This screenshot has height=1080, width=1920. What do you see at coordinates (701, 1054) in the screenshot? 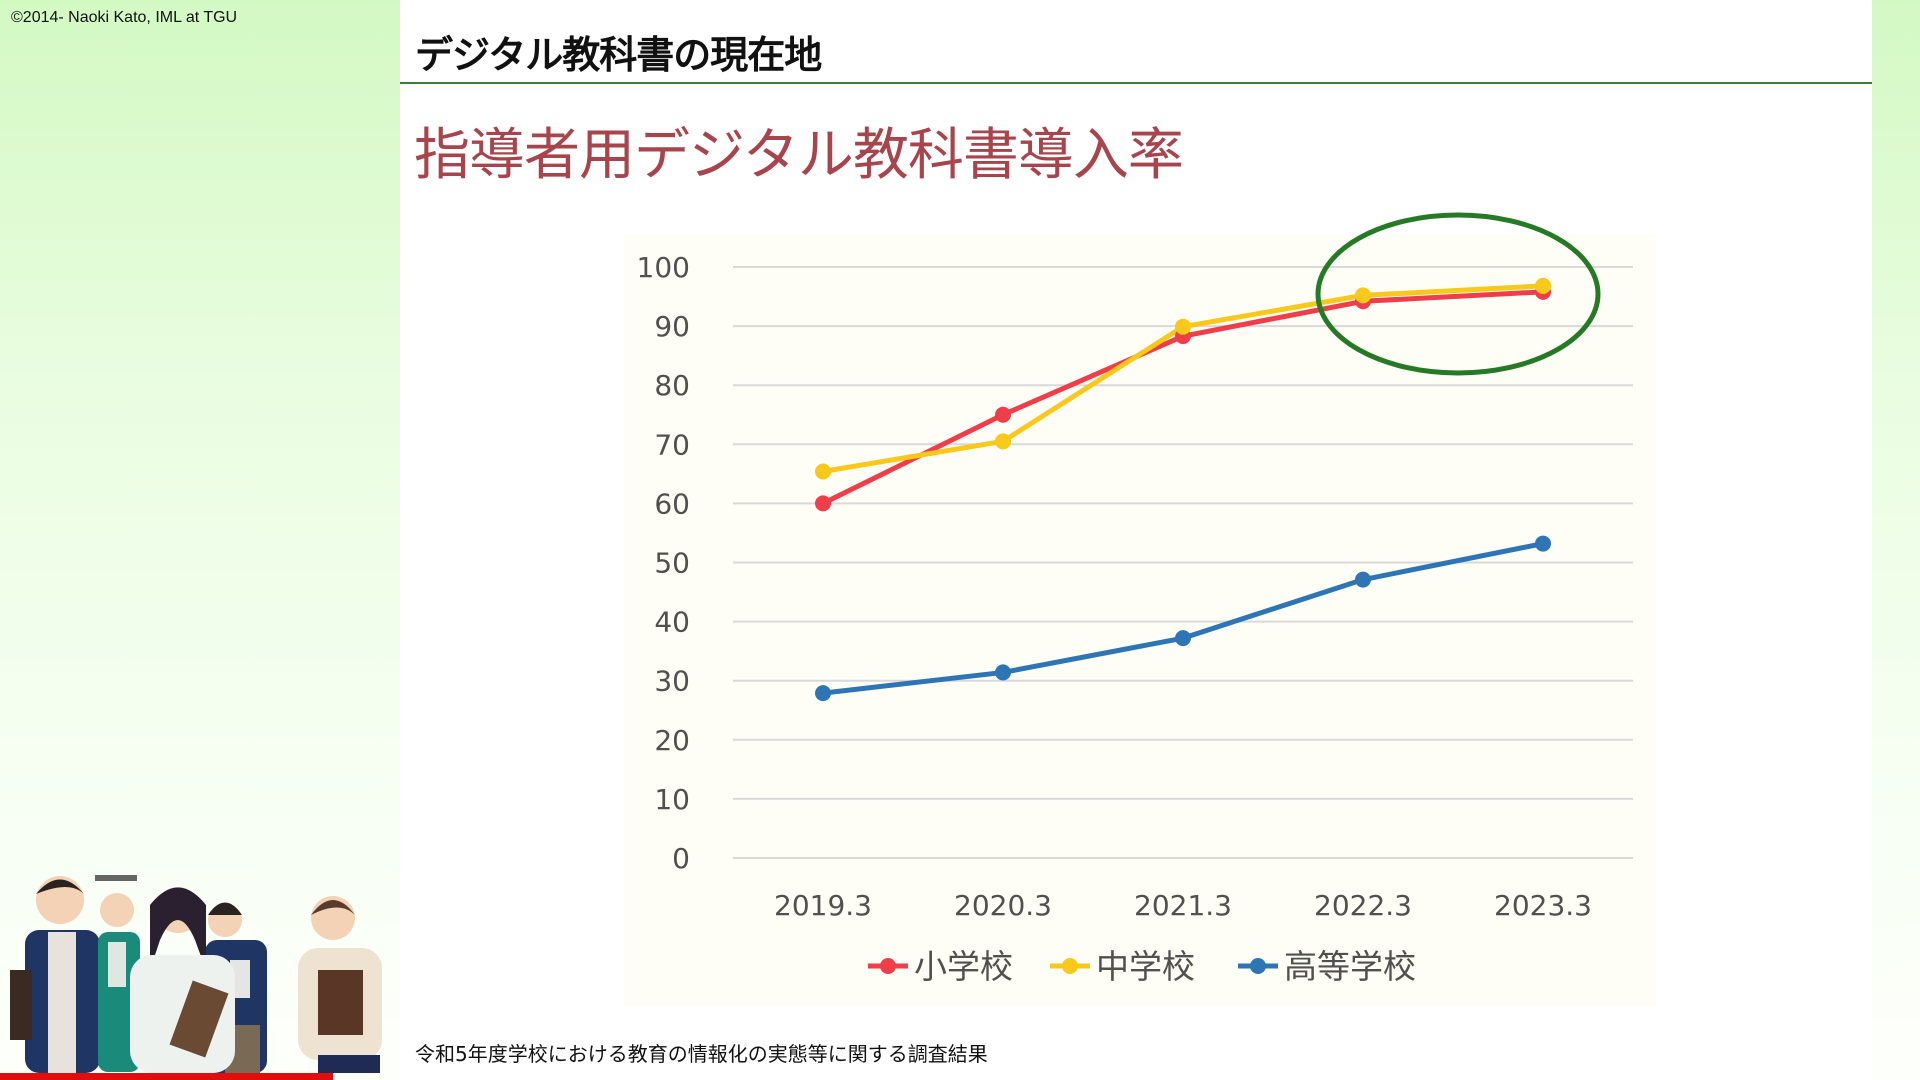
I see `source-caption: 令和5年度学校における教育の情報化の実態等に関する調査結果` at bounding box center [701, 1054].